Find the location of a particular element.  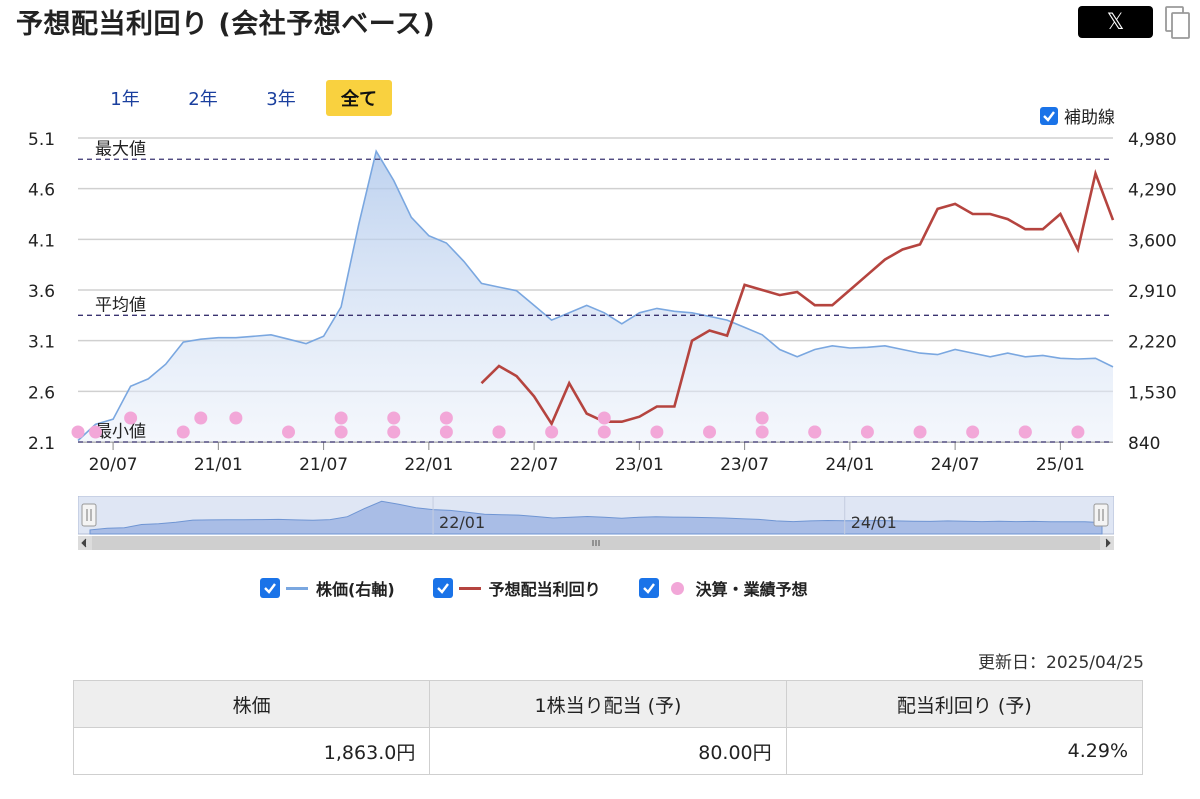

range-tab-3y: 3年 is located at coordinates (281, 99).